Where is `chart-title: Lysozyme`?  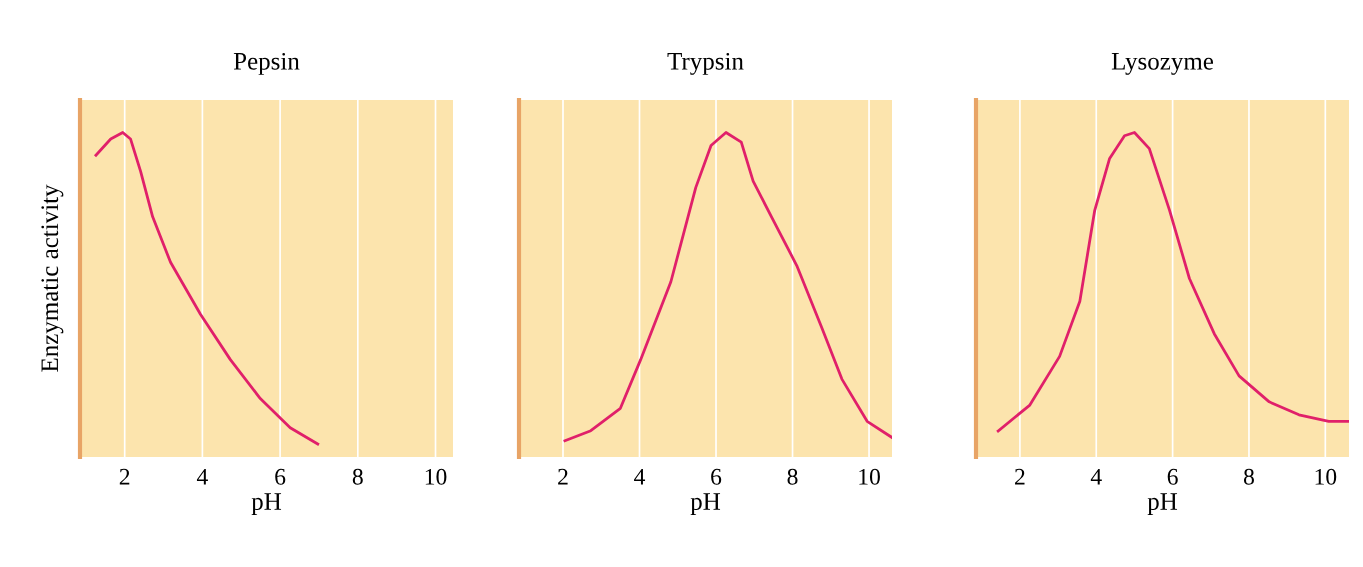
chart-title: Lysozyme is located at coordinates (1162, 64).